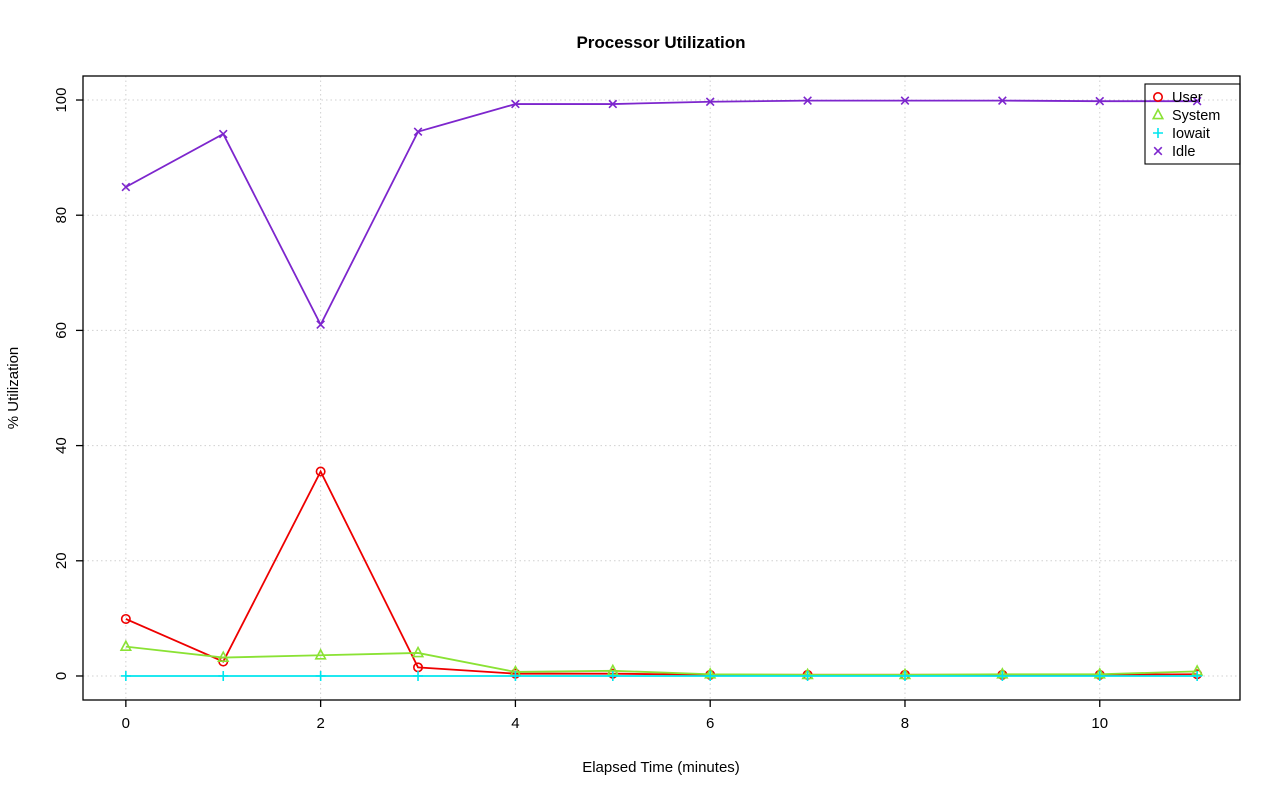  I want to click on series-iowait, so click(661, 675).